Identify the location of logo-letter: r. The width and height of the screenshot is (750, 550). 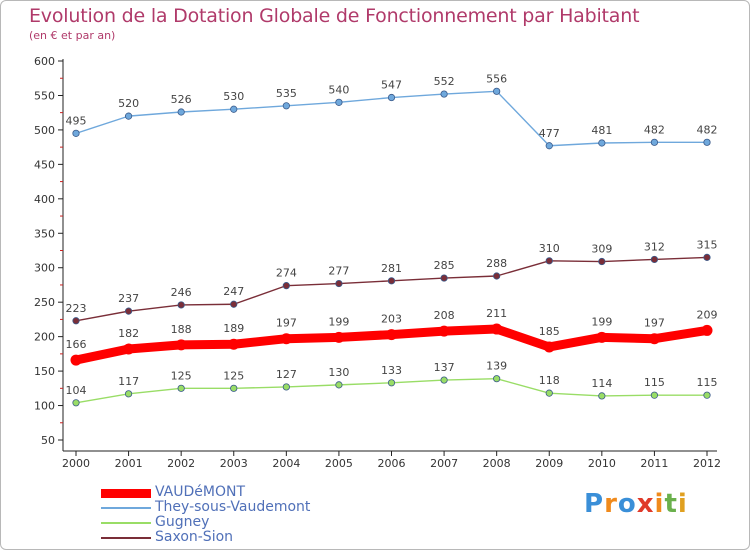
(611, 504).